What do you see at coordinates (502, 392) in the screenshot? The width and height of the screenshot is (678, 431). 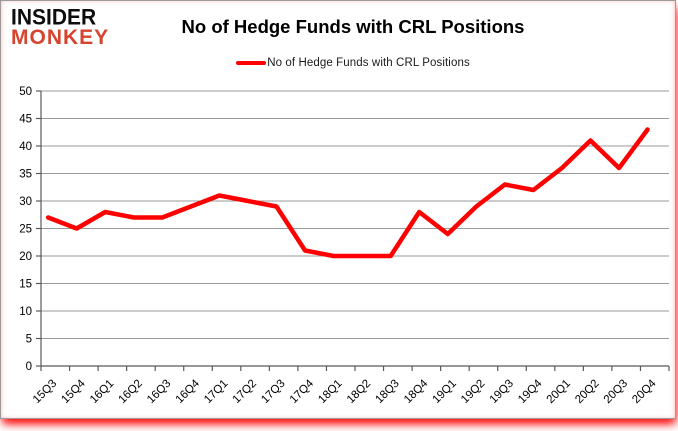 I see `x-tick-label: 19Q3` at bounding box center [502, 392].